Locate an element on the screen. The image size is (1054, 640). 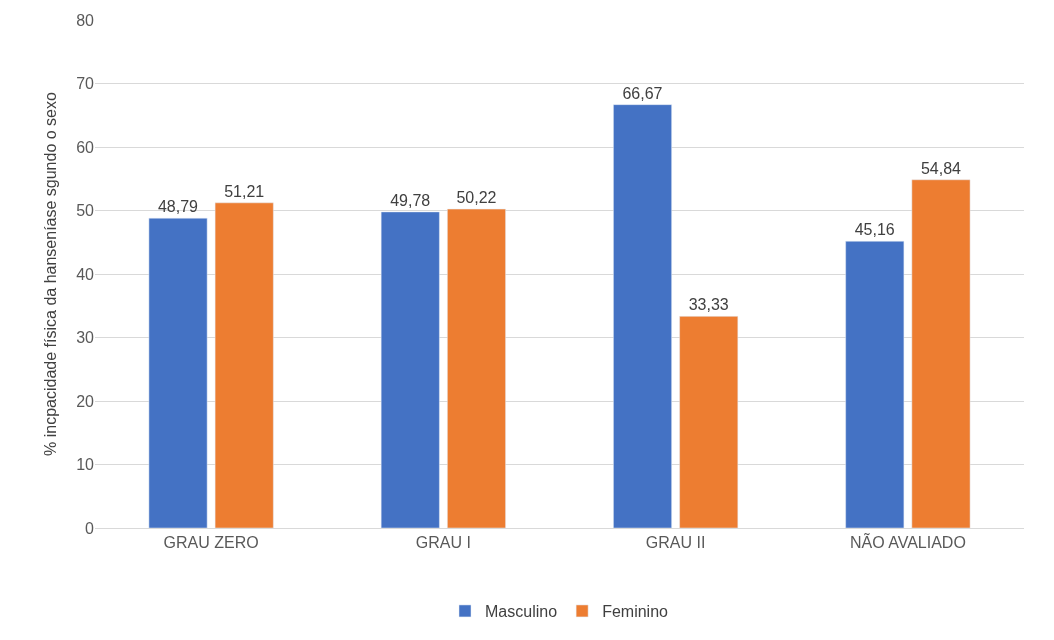
legend-label: Feminino is located at coordinates (635, 612).